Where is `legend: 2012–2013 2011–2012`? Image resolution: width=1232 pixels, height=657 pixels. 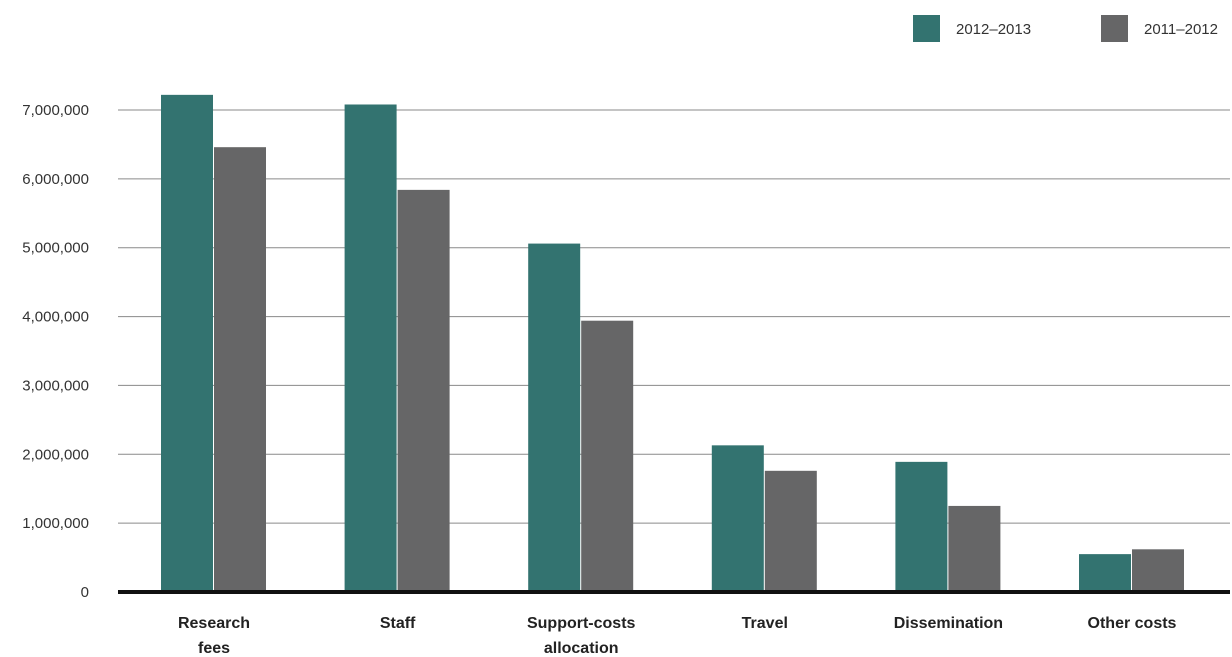 legend: 2012–2013 2011–2012 is located at coordinates (1065, 28).